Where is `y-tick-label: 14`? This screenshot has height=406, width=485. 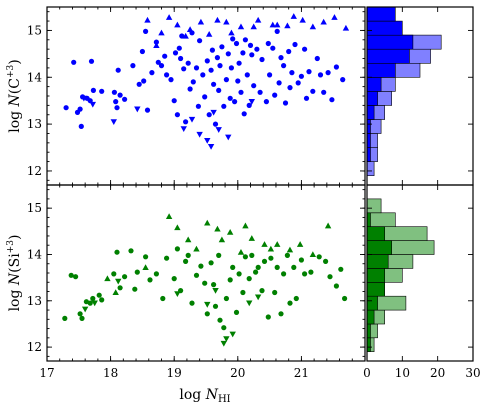
y-tick-label: 14 is located at coordinates (35, 254).